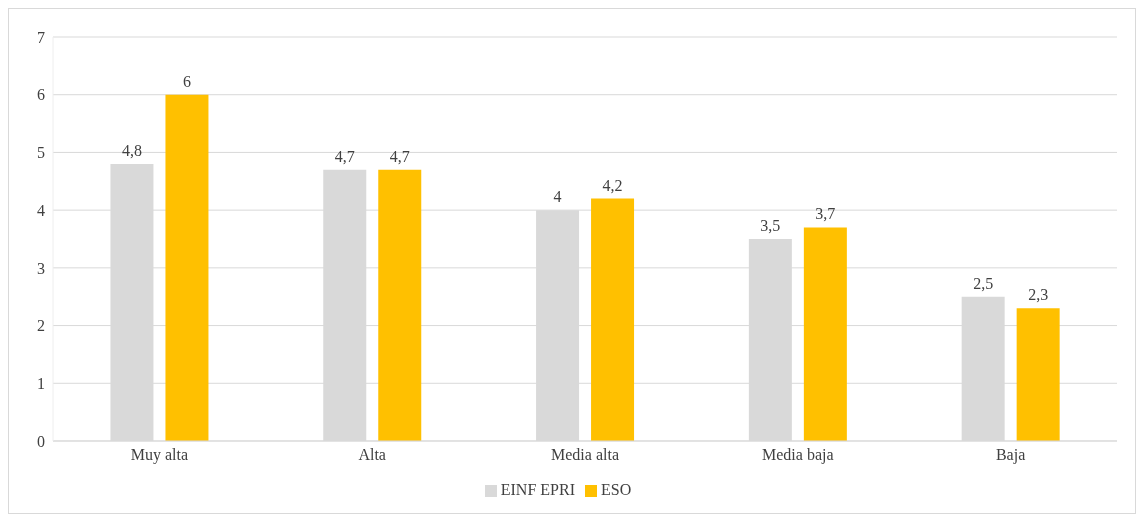 This screenshot has height=520, width=1139. Describe the element at coordinates (983, 283) in the screenshot. I see `data-label: 2,5` at that location.